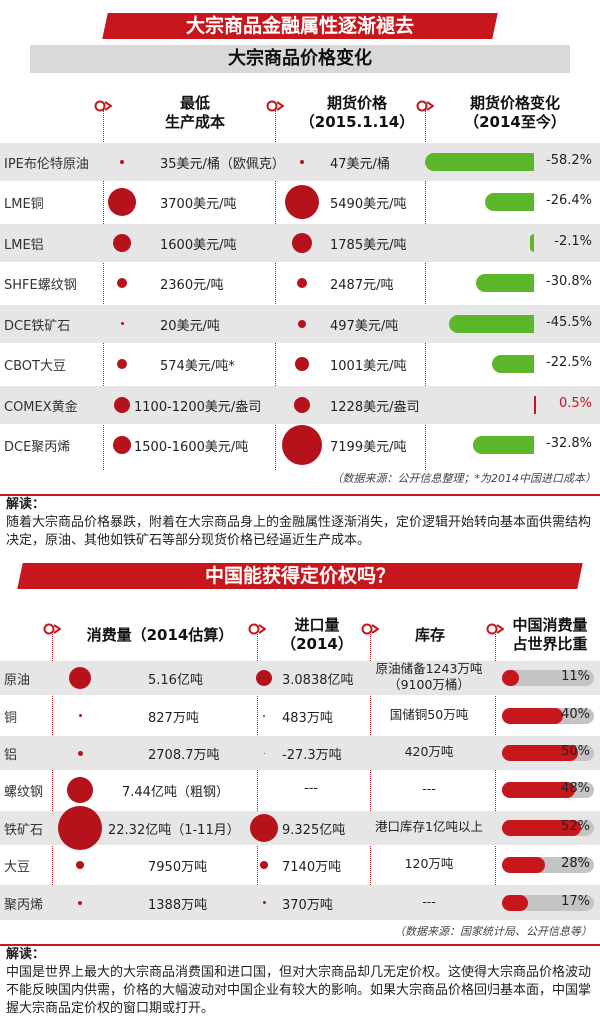  Describe the element at coordinates (312, 868) in the screenshot. I see `import-value: 7140万吨` at that location.